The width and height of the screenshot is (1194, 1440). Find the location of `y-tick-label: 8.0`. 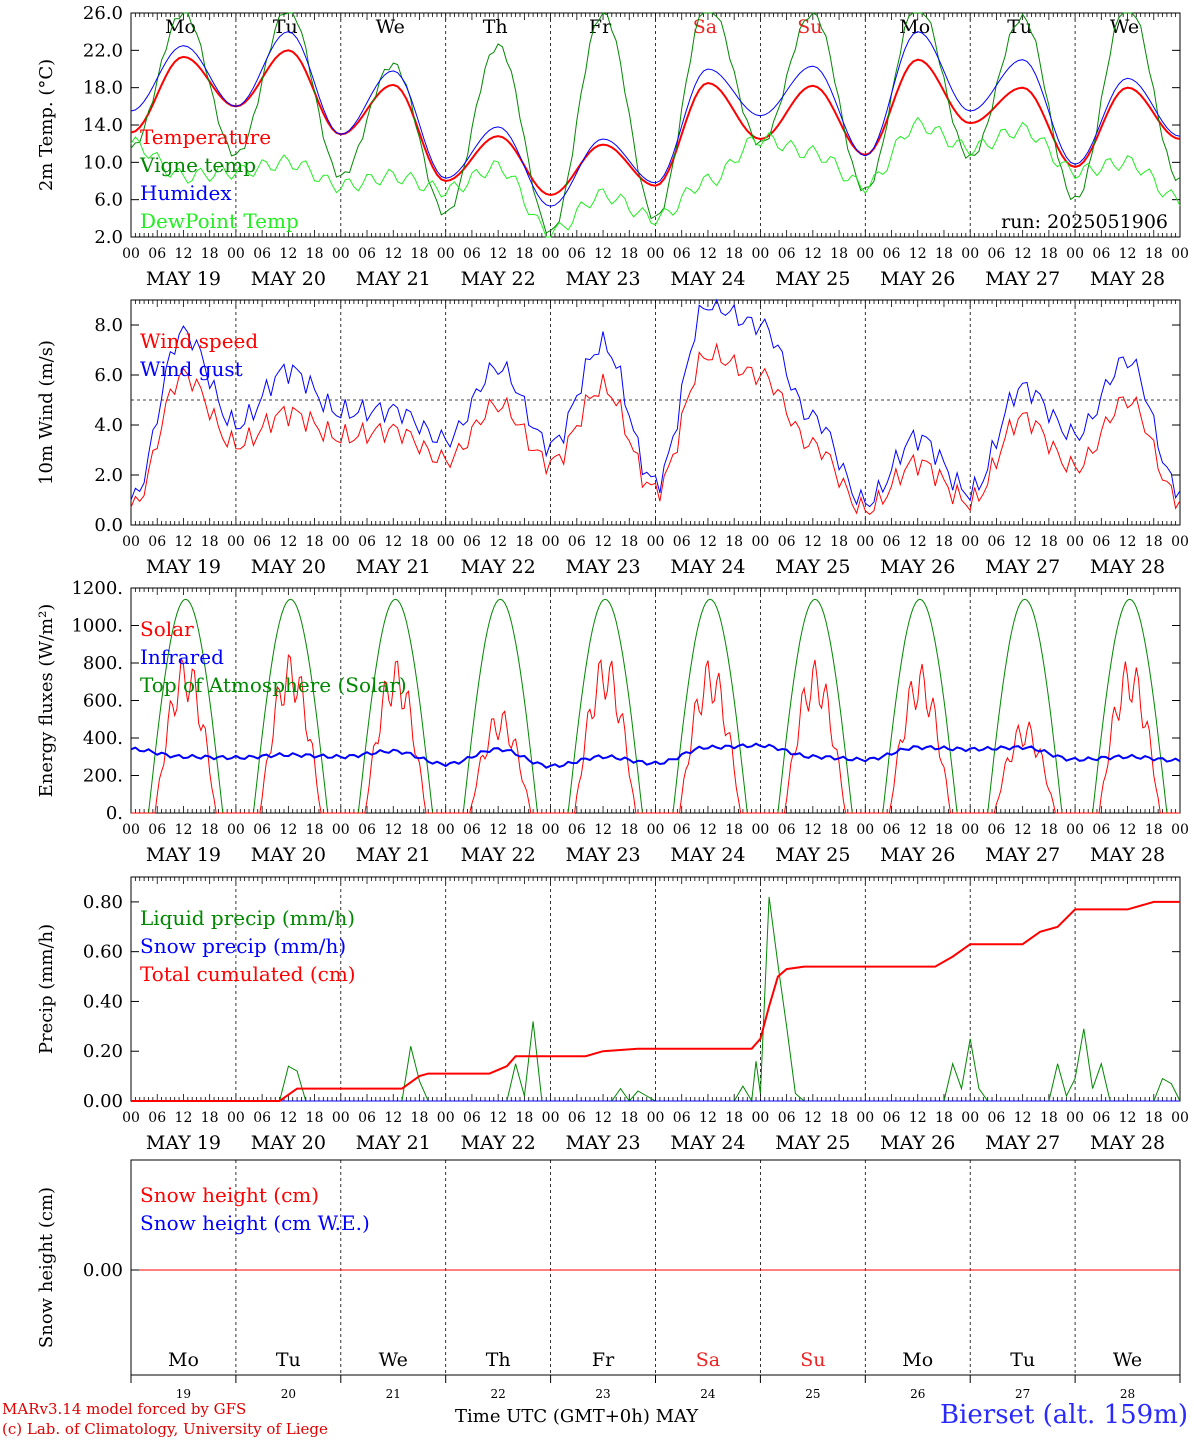

y-tick-label: 8.0 is located at coordinates (108, 325).